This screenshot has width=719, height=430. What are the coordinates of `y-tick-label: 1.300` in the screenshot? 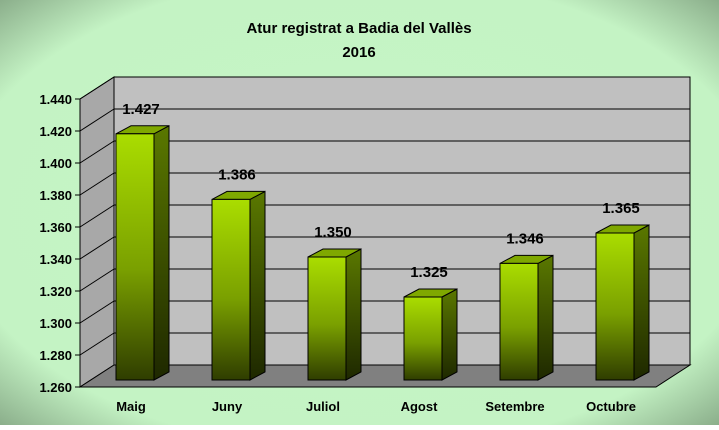 It's located at (55, 323).